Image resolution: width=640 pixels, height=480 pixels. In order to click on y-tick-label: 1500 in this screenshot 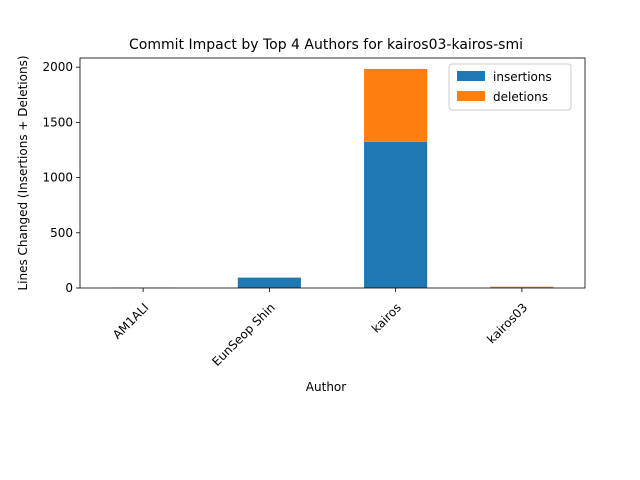, I will do `click(57, 122)`.